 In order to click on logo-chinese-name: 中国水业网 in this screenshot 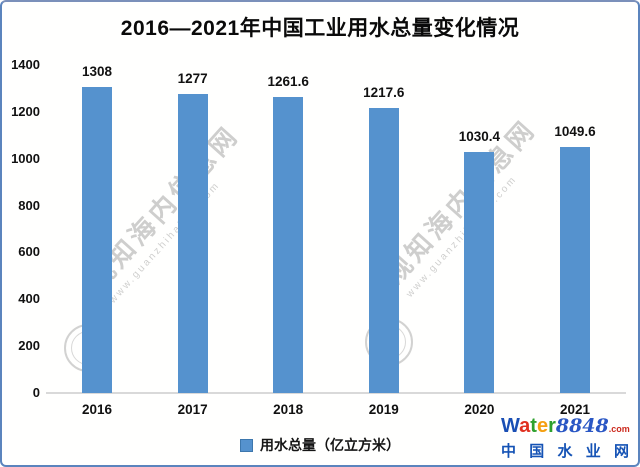, I will do `click(565, 450)`.